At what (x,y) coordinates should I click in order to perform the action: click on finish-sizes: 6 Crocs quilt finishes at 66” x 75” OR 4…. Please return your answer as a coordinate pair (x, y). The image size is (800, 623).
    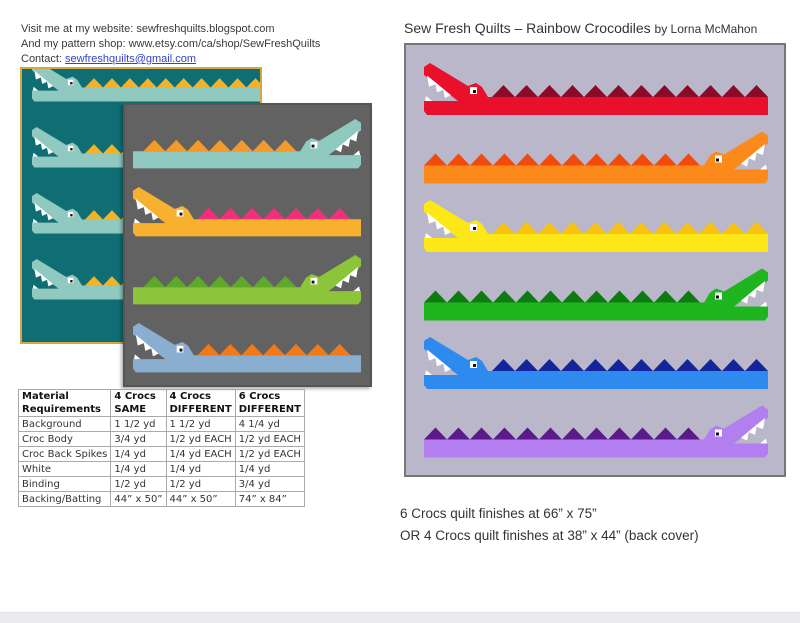
    Looking at the image, I should click on (549, 525).